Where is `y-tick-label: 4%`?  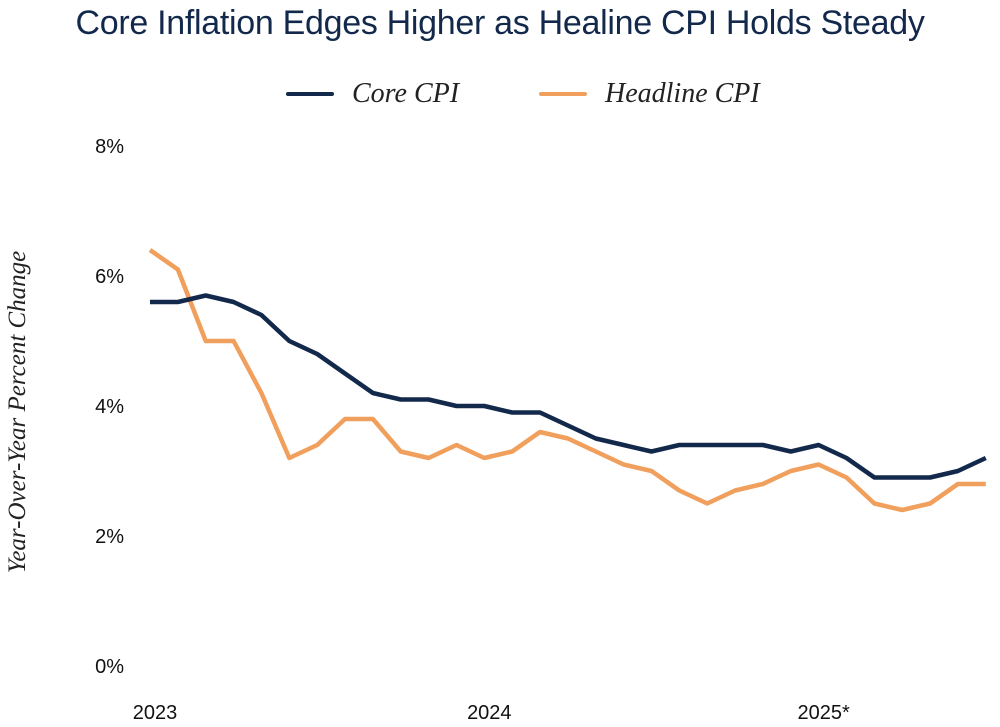
y-tick-label: 4% is located at coordinates (109, 407).